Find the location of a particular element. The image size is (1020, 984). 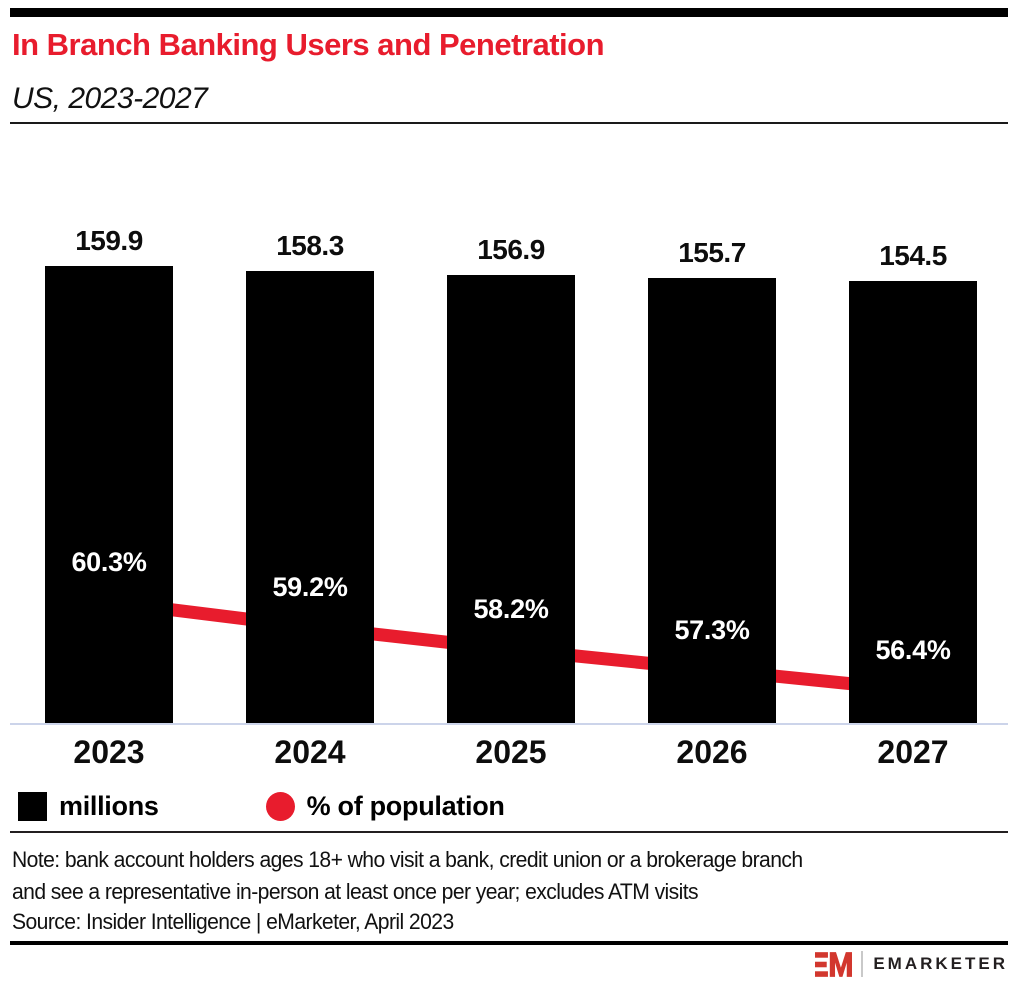

x-axis-tick-label: 2023 is located at coordinates (109, 752).